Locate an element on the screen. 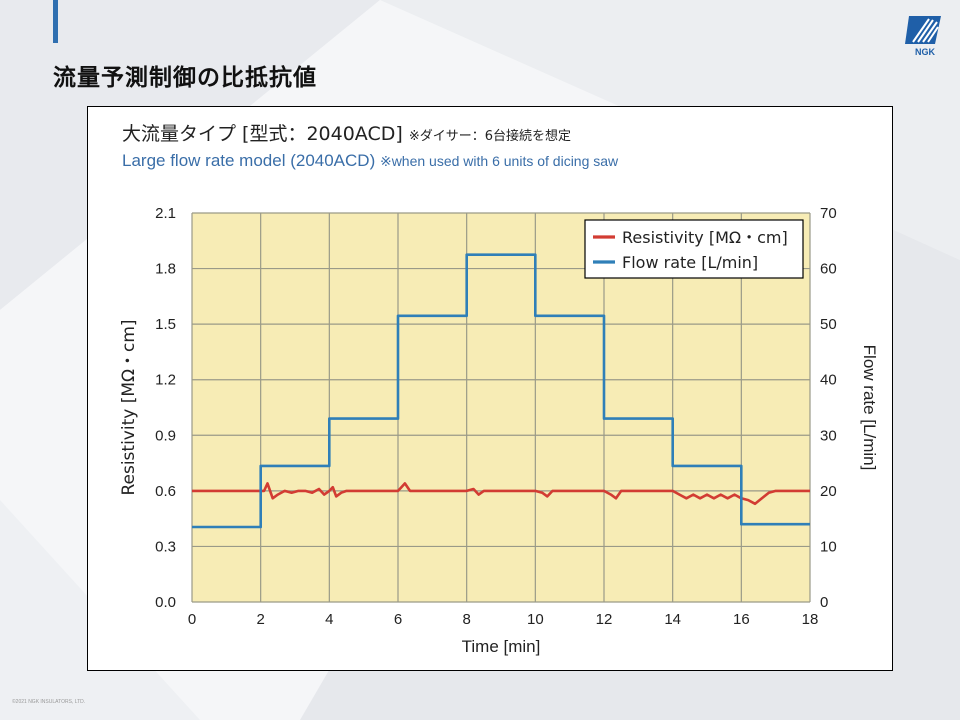 The image size is (960, 720). y-right-tick-label: 70 is located at coordinates (828, 213).